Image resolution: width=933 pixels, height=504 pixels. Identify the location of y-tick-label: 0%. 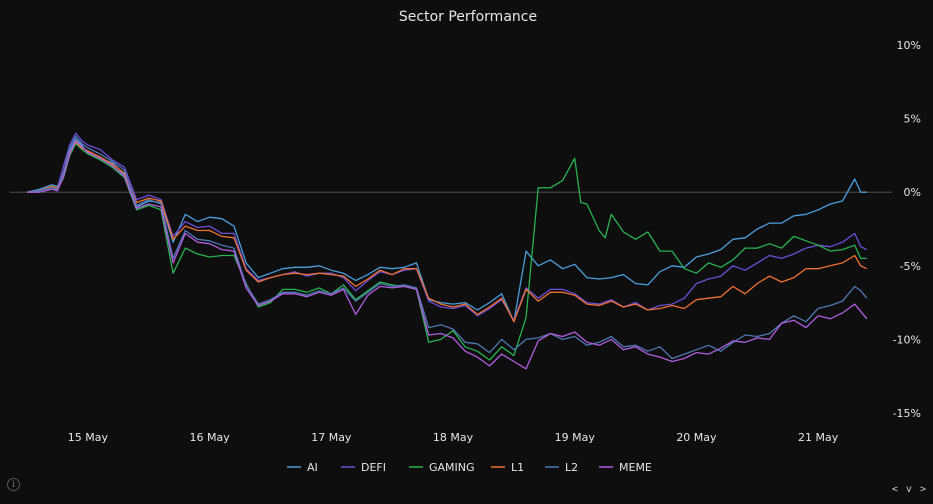
(912, 192).